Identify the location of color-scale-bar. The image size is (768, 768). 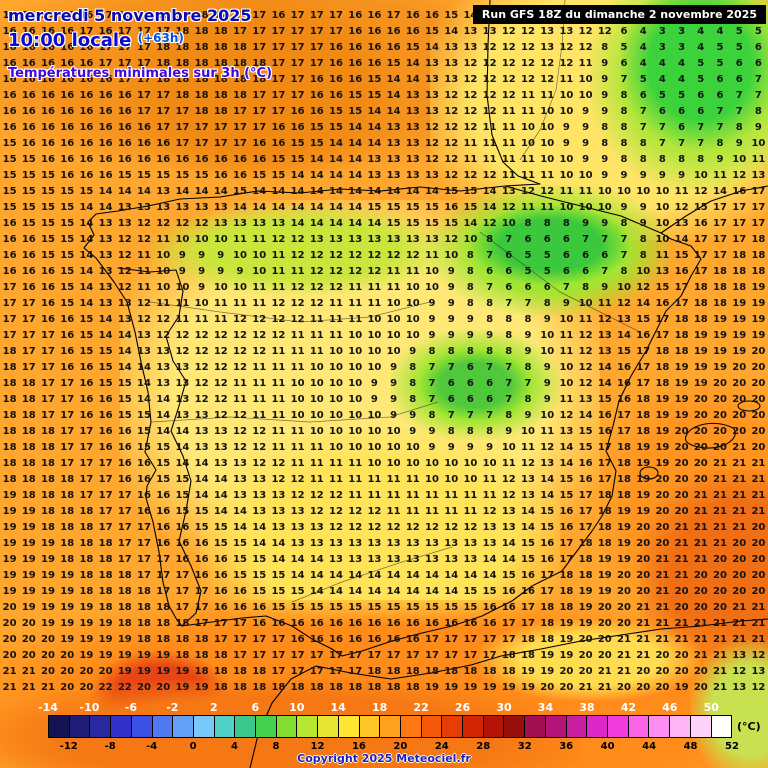
(390, 726).